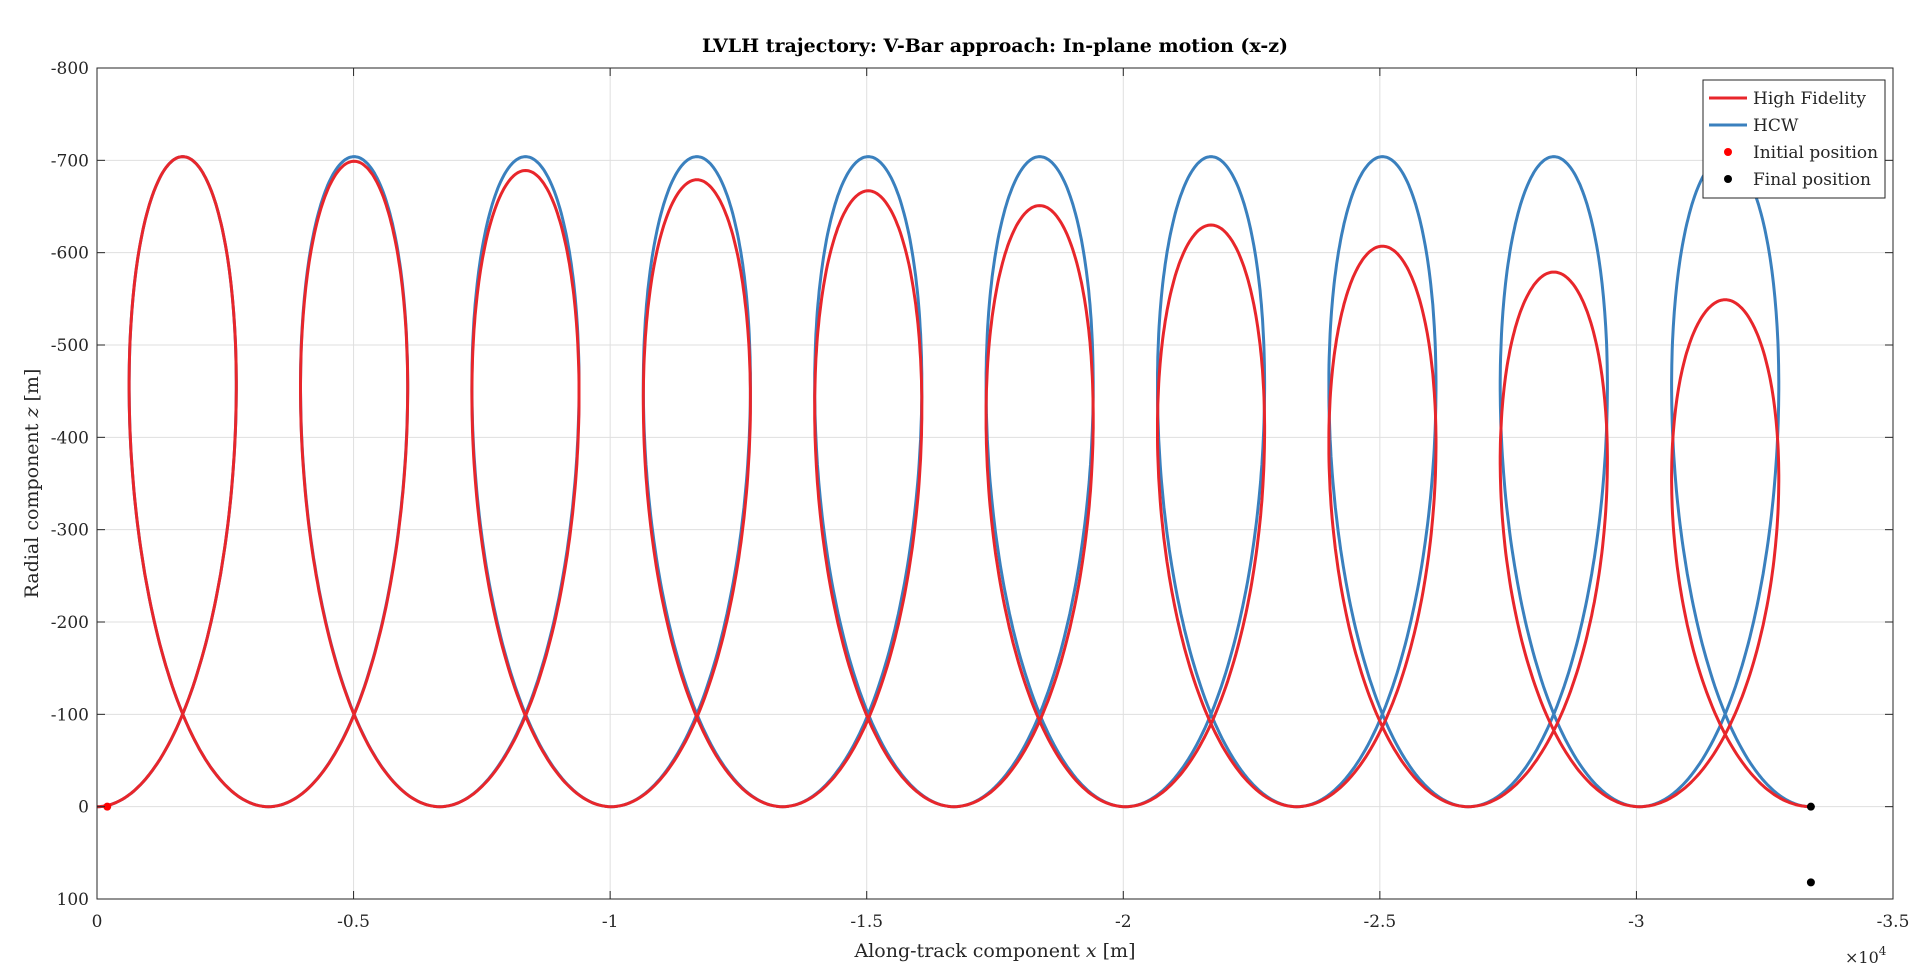  I want to click on x-tick-label: -3, so click(1636, 922).